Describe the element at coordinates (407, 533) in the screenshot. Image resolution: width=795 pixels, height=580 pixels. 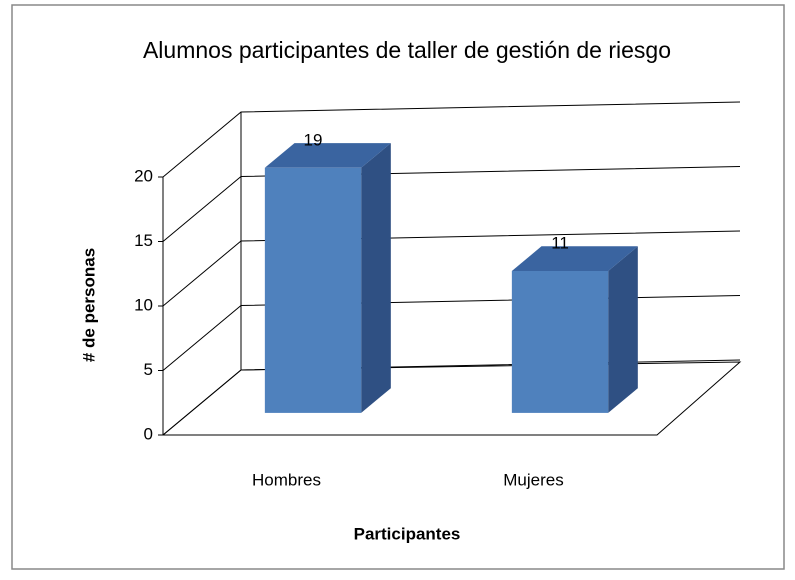
I see `x-axis-label: Participantes` at that location.